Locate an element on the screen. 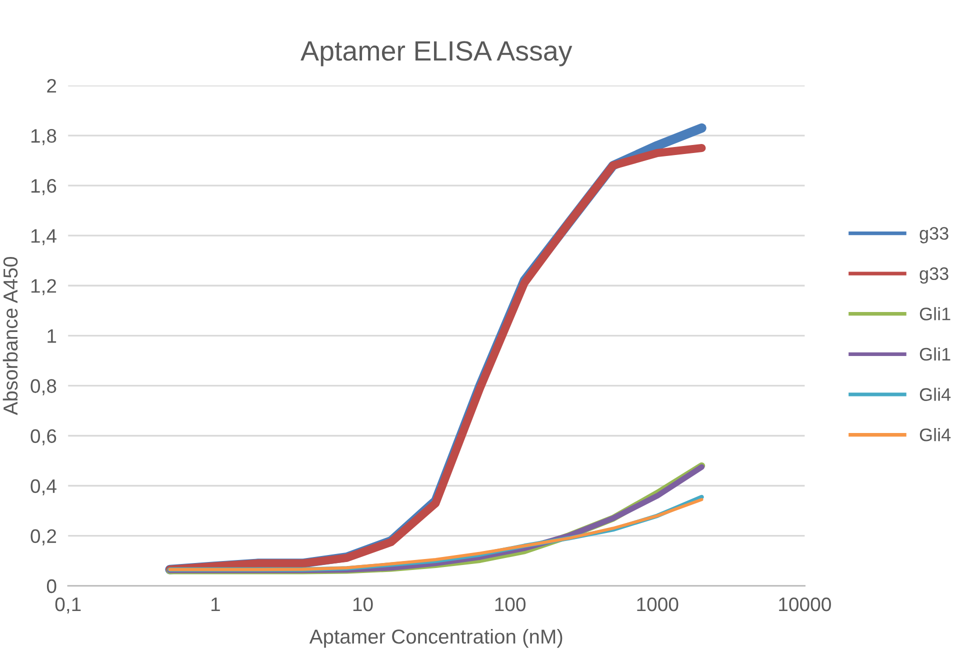  x-tick-label: 10 is located at coordinates (363, 604).